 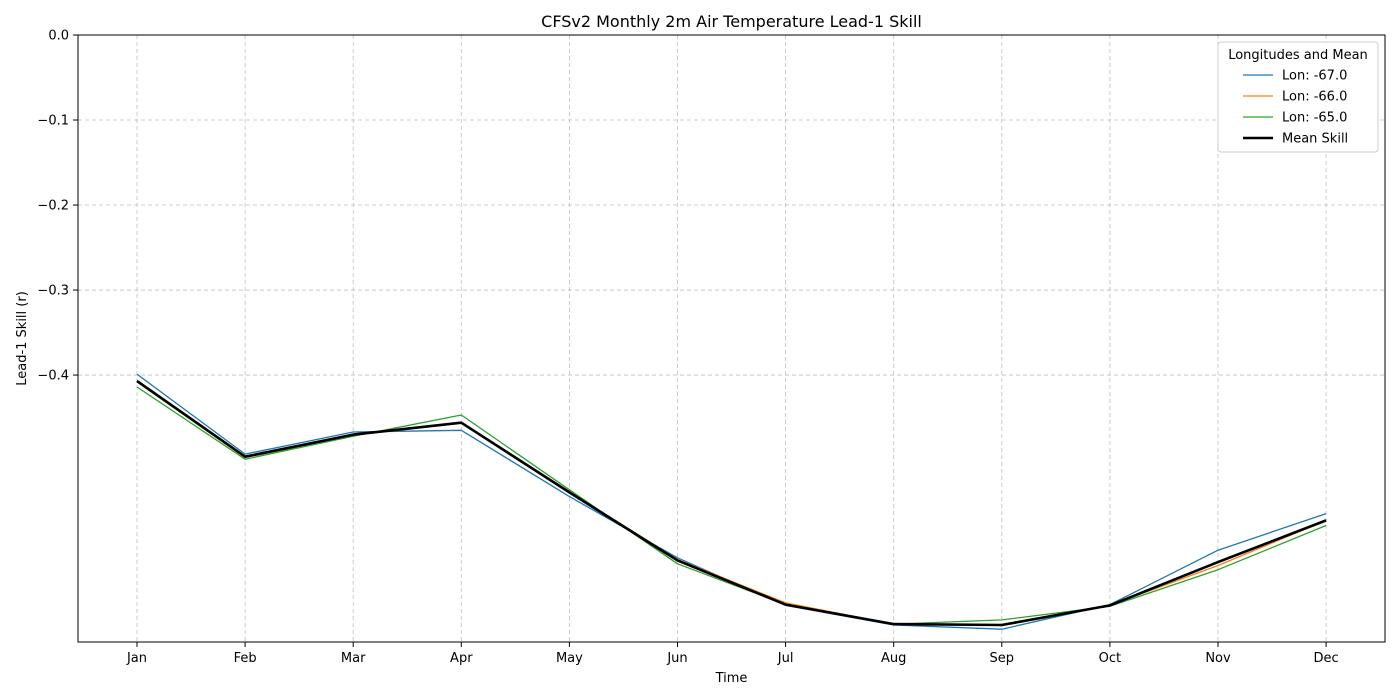 What do you see at coordinates (53, 291) in the screenshot?
I see `y-tick-label: −0.3` at bounding box center [53, 291].